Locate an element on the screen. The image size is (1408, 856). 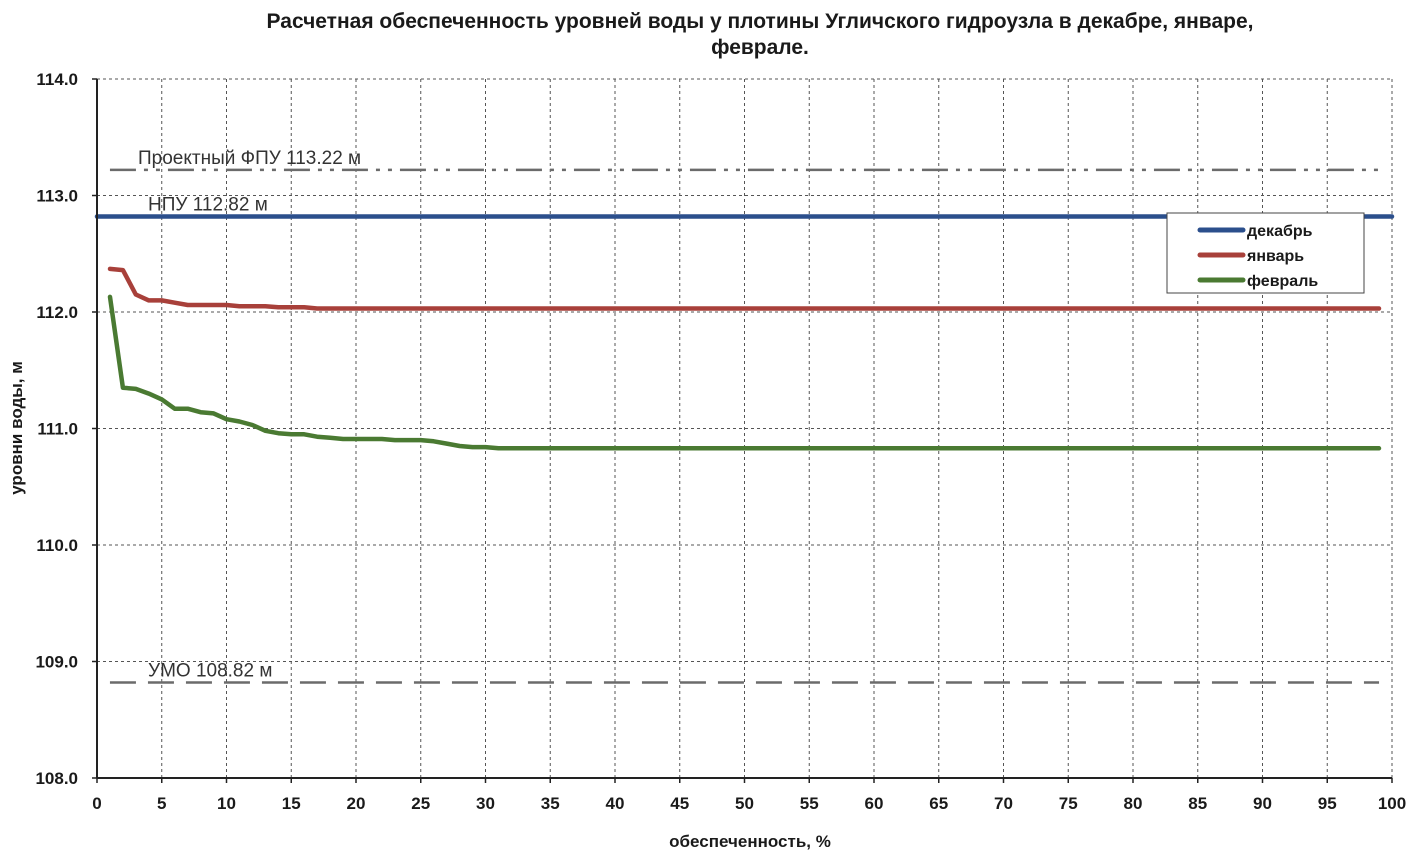
x-tick-label-65: 65 is located at coordinates (938, 803).